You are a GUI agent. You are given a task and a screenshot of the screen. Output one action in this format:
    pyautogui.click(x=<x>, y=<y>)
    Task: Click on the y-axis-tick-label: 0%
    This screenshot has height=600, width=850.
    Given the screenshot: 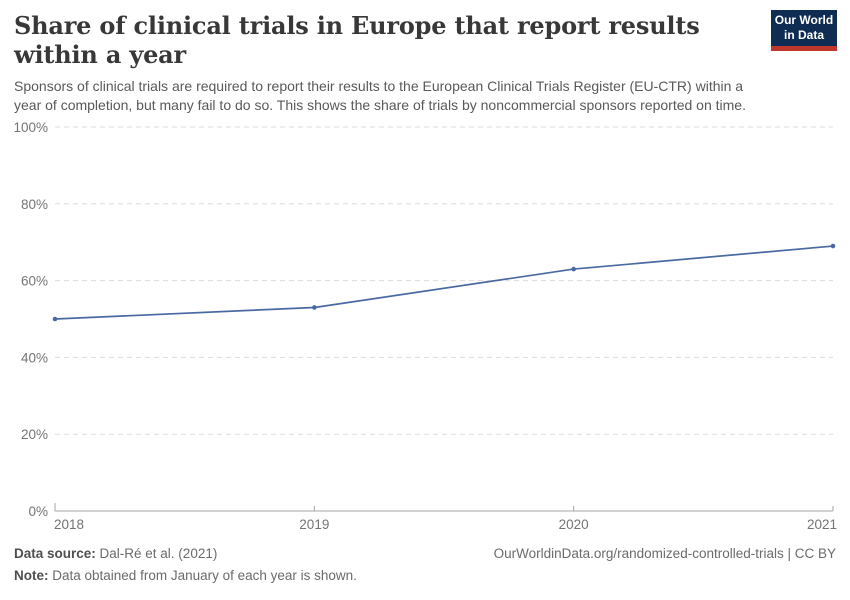 What is the action you would take?
    pyautogui.click(x=38, y=511)
    